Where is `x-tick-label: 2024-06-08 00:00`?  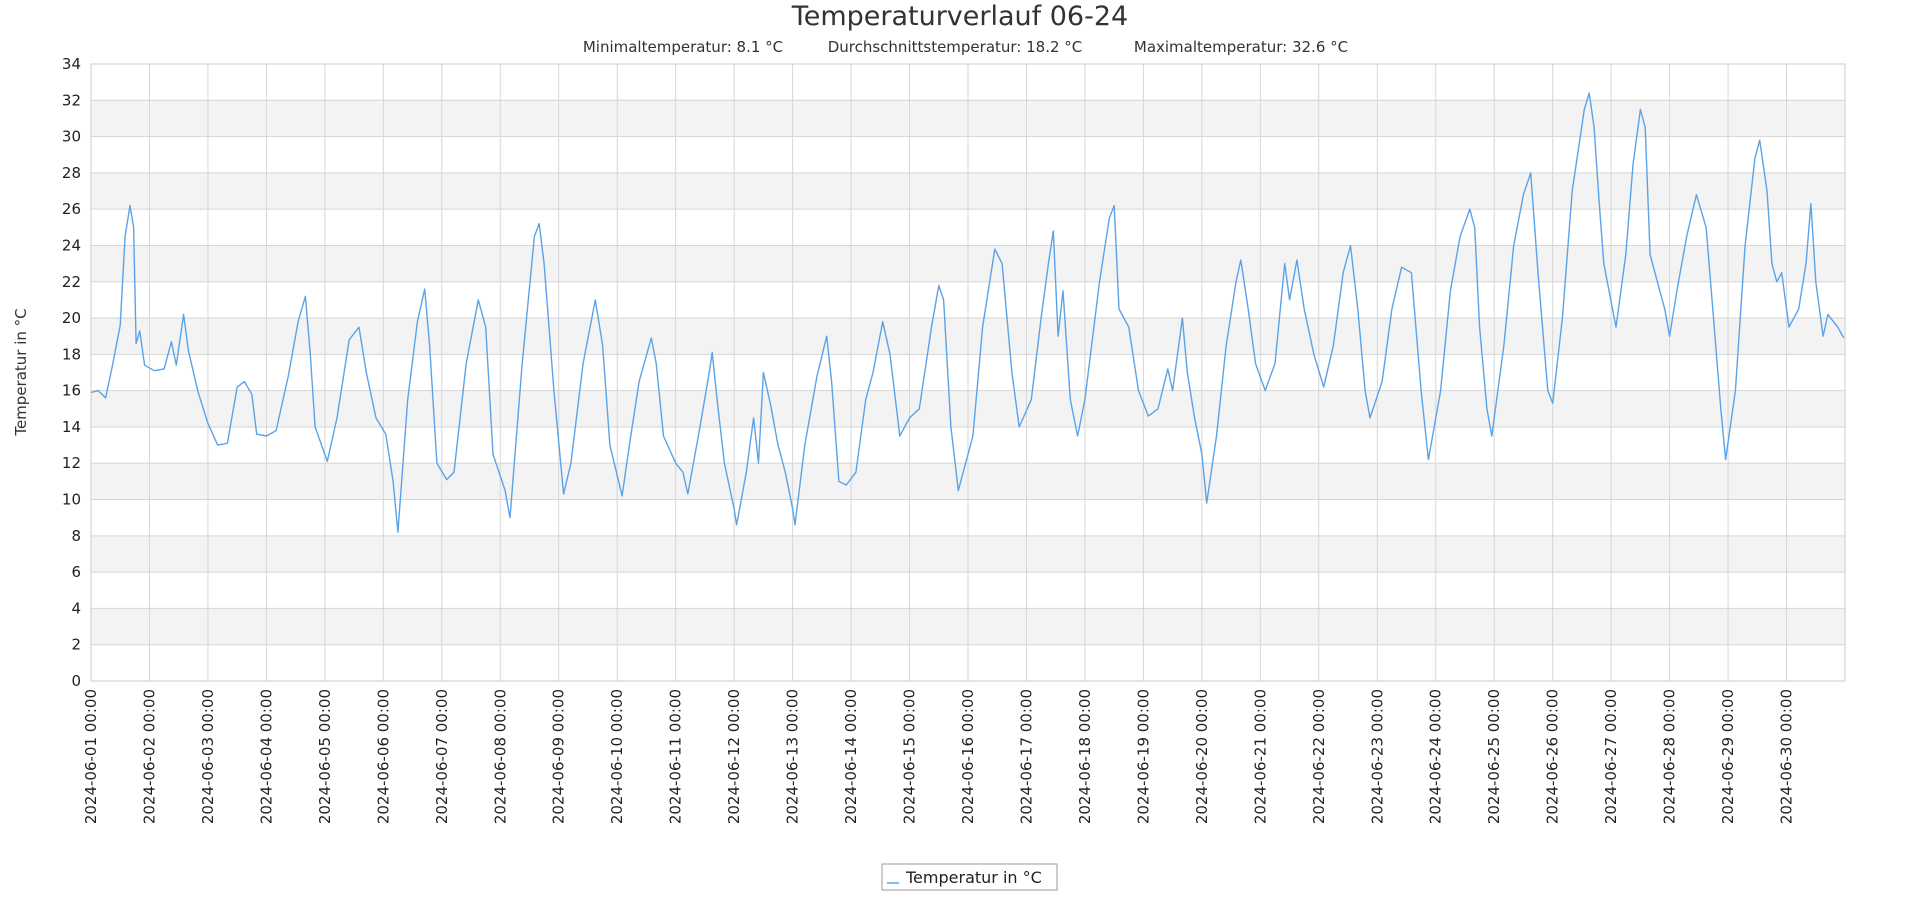
x-tick-label: 2024-06-08 00:00 is located at coordinates (500, 756).